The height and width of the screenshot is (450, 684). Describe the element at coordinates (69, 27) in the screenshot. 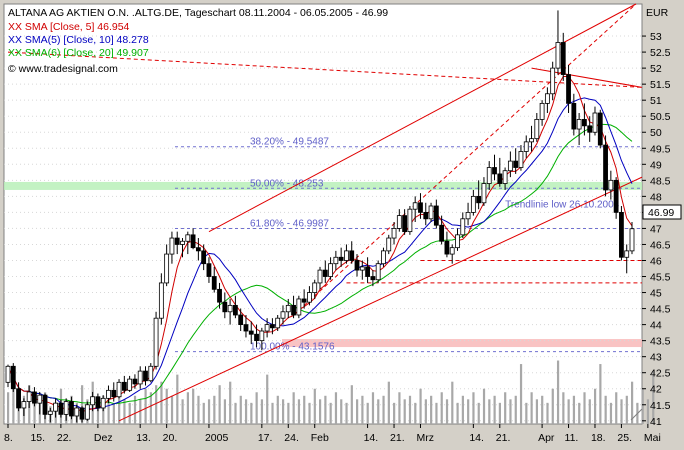

I see `legend-sma-5: XX SMA [Close, 5] 46.954` at that location.